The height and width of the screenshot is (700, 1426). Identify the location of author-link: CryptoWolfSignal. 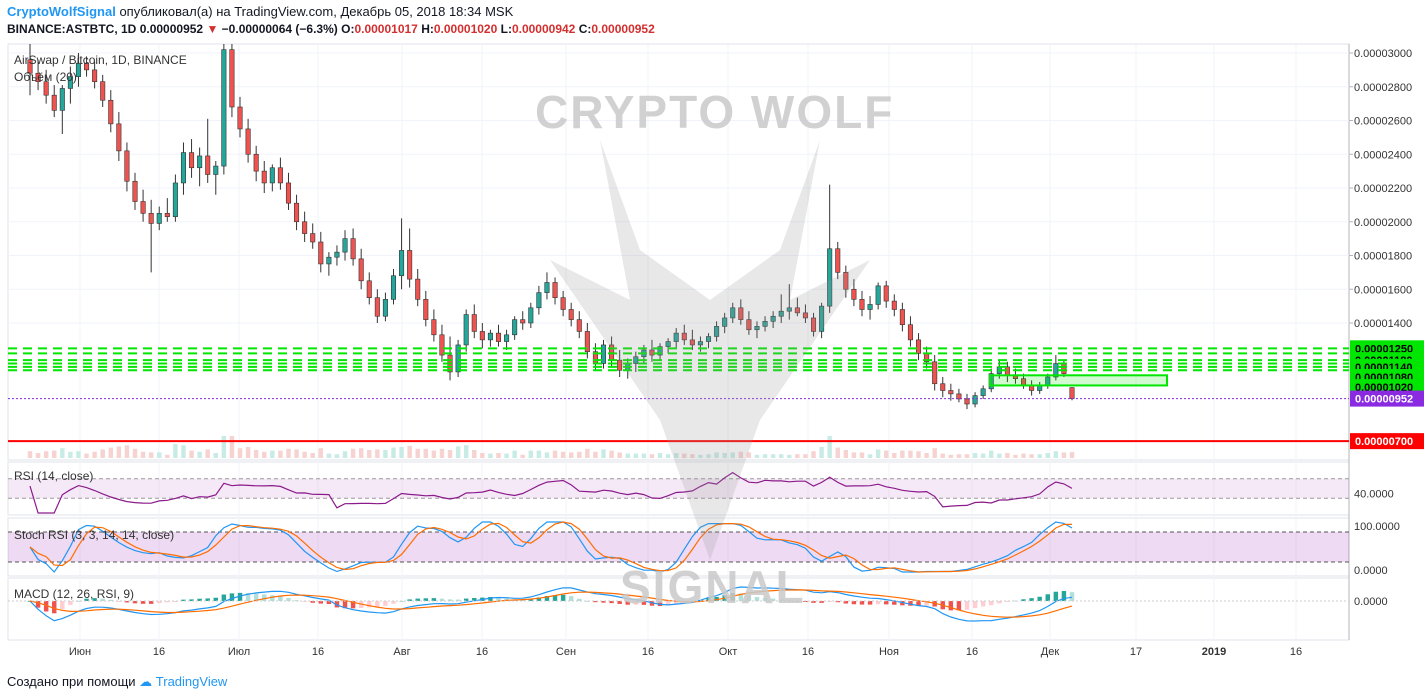
(61, 11).